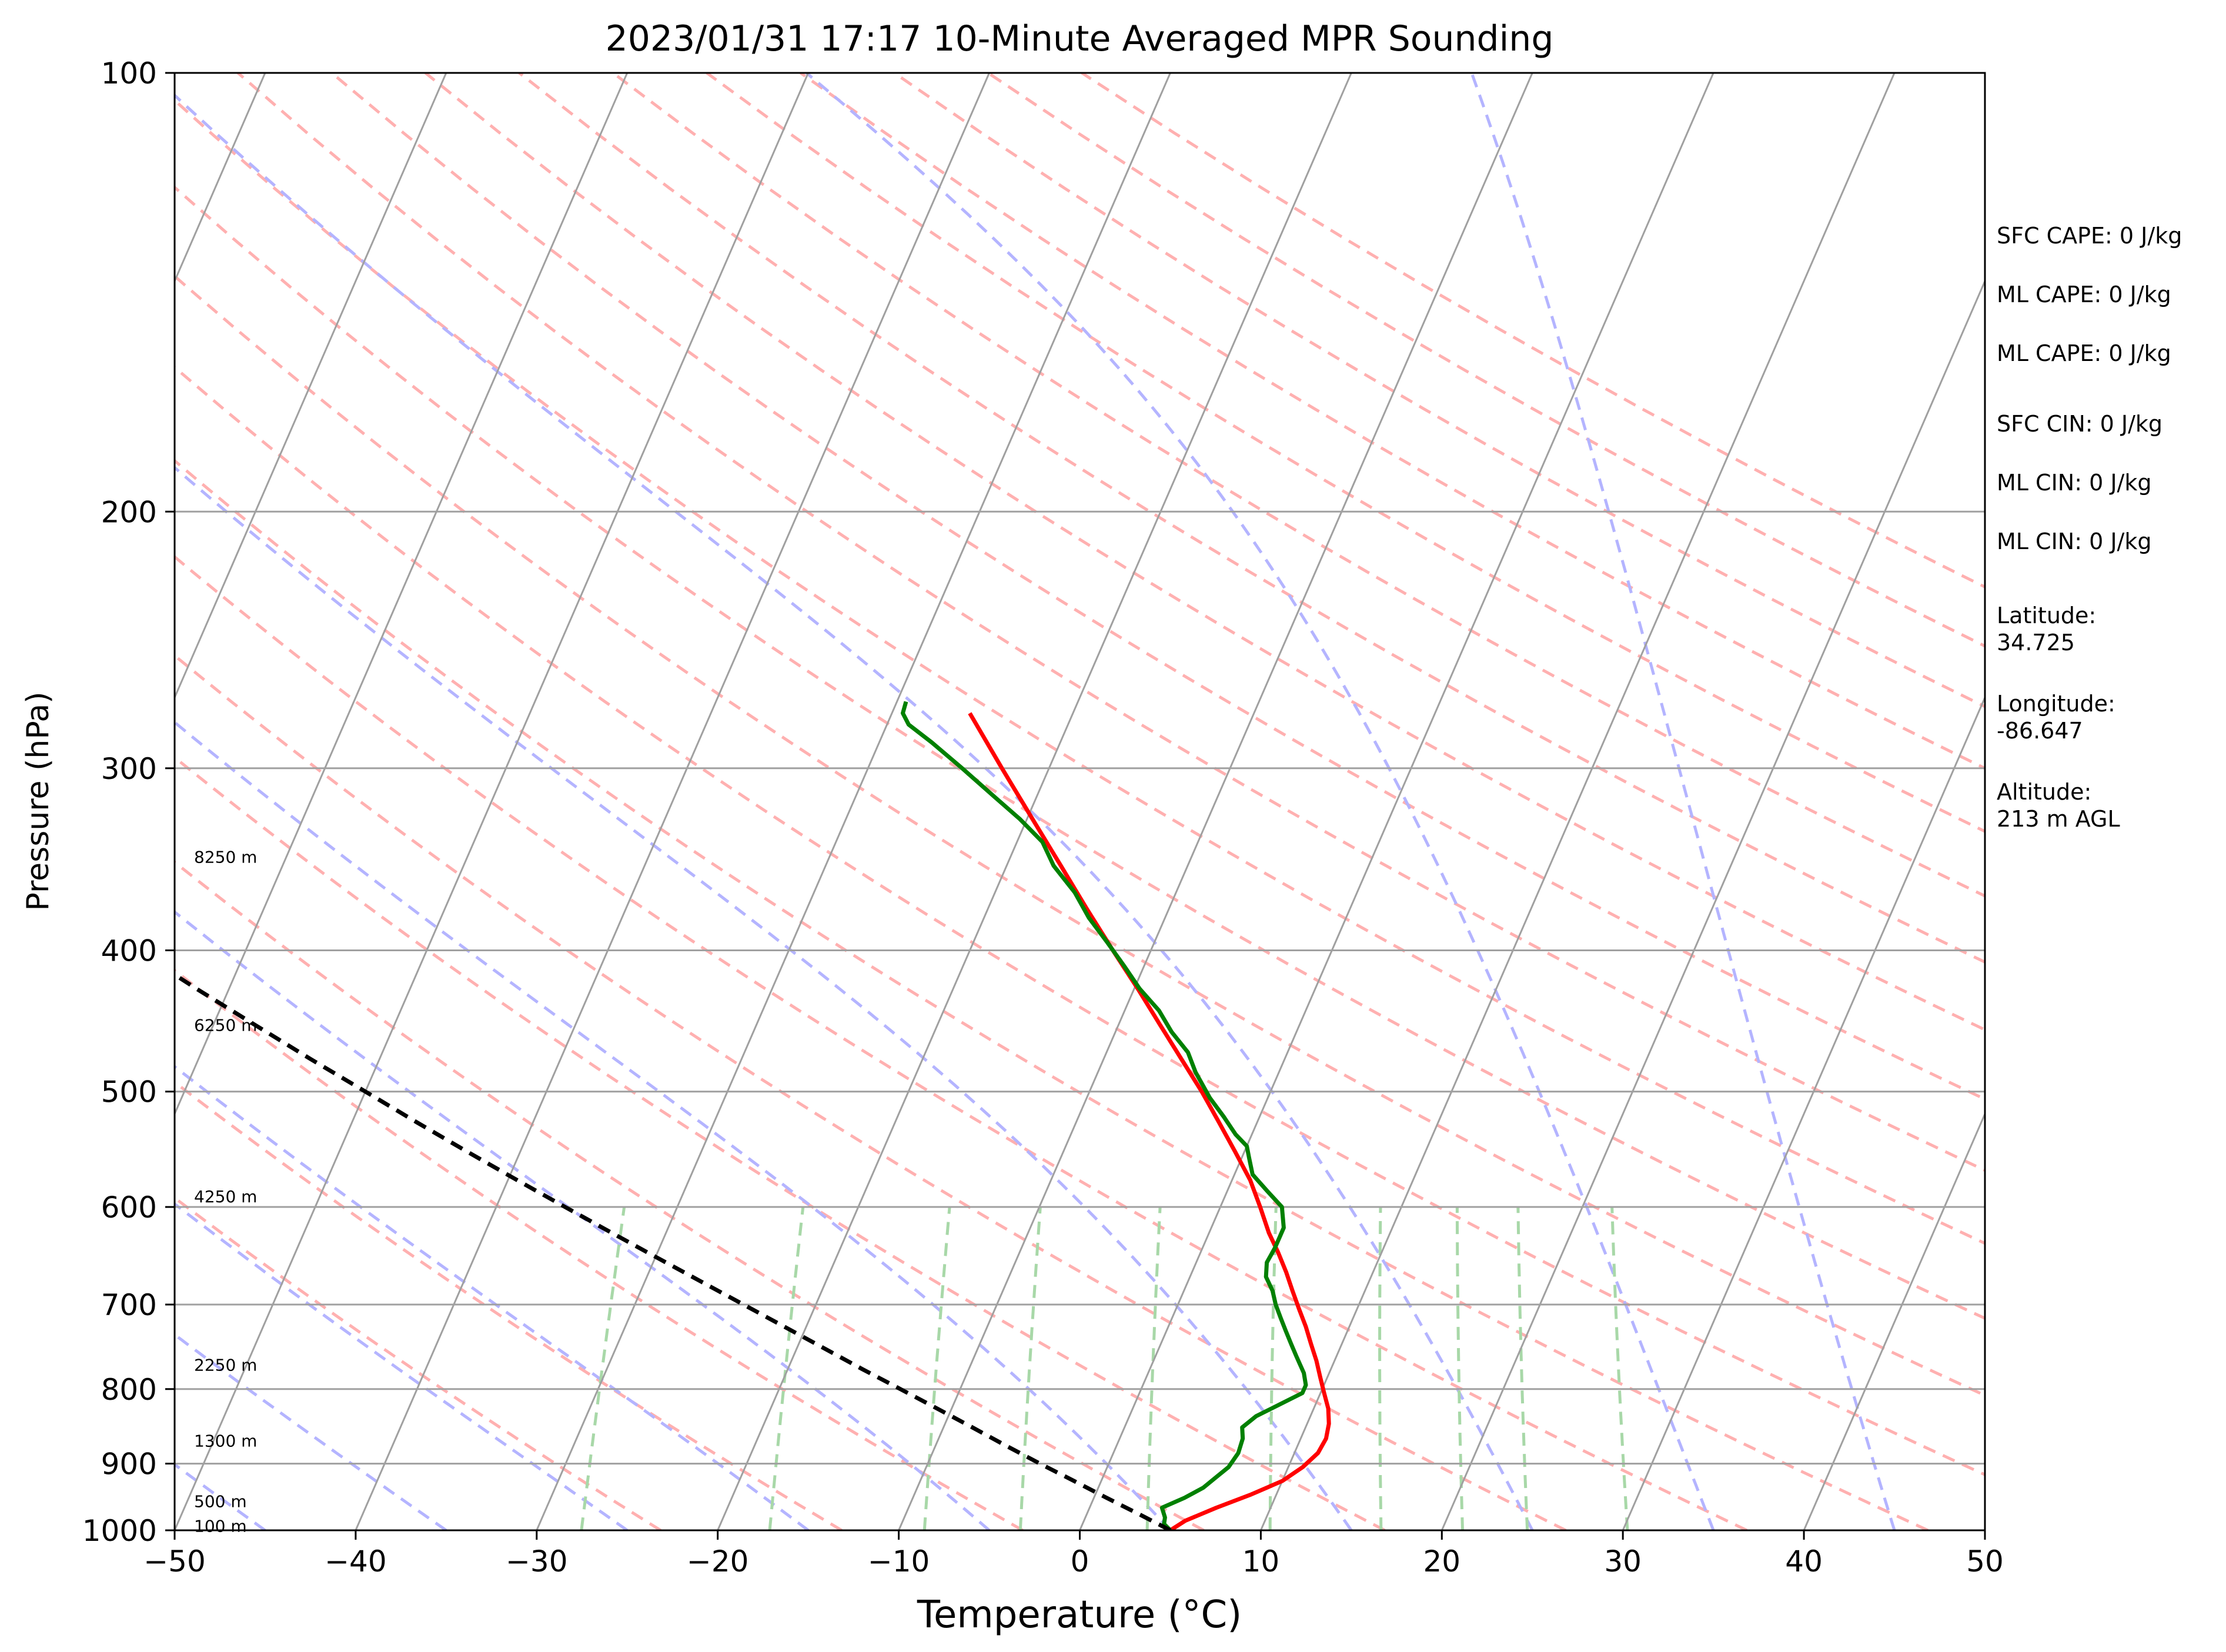 Image resolution: width=2226 pixels, height=1652 pixels. I want to click on x-tick-label: −10, so click(899, 1562).